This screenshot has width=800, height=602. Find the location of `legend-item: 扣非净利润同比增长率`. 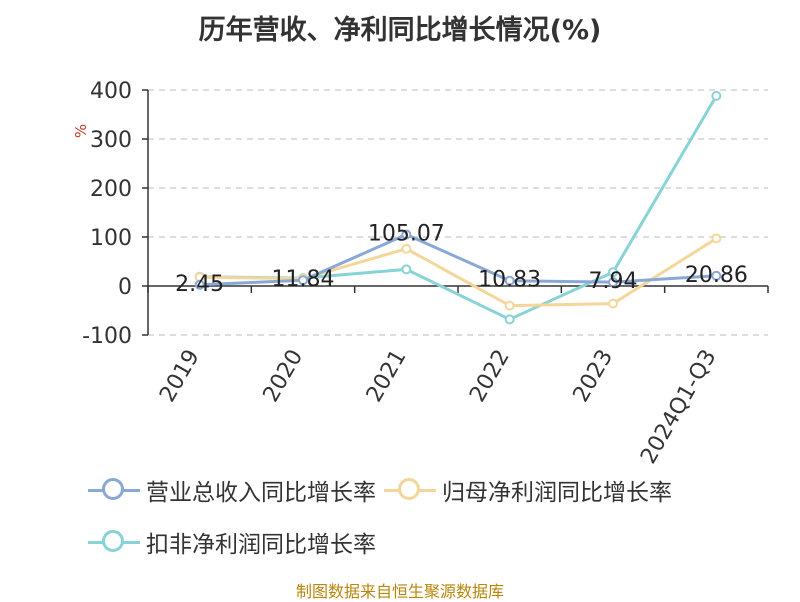

legend-item: 扣非净利润同比增长率 is located at coordinates (232, 542).